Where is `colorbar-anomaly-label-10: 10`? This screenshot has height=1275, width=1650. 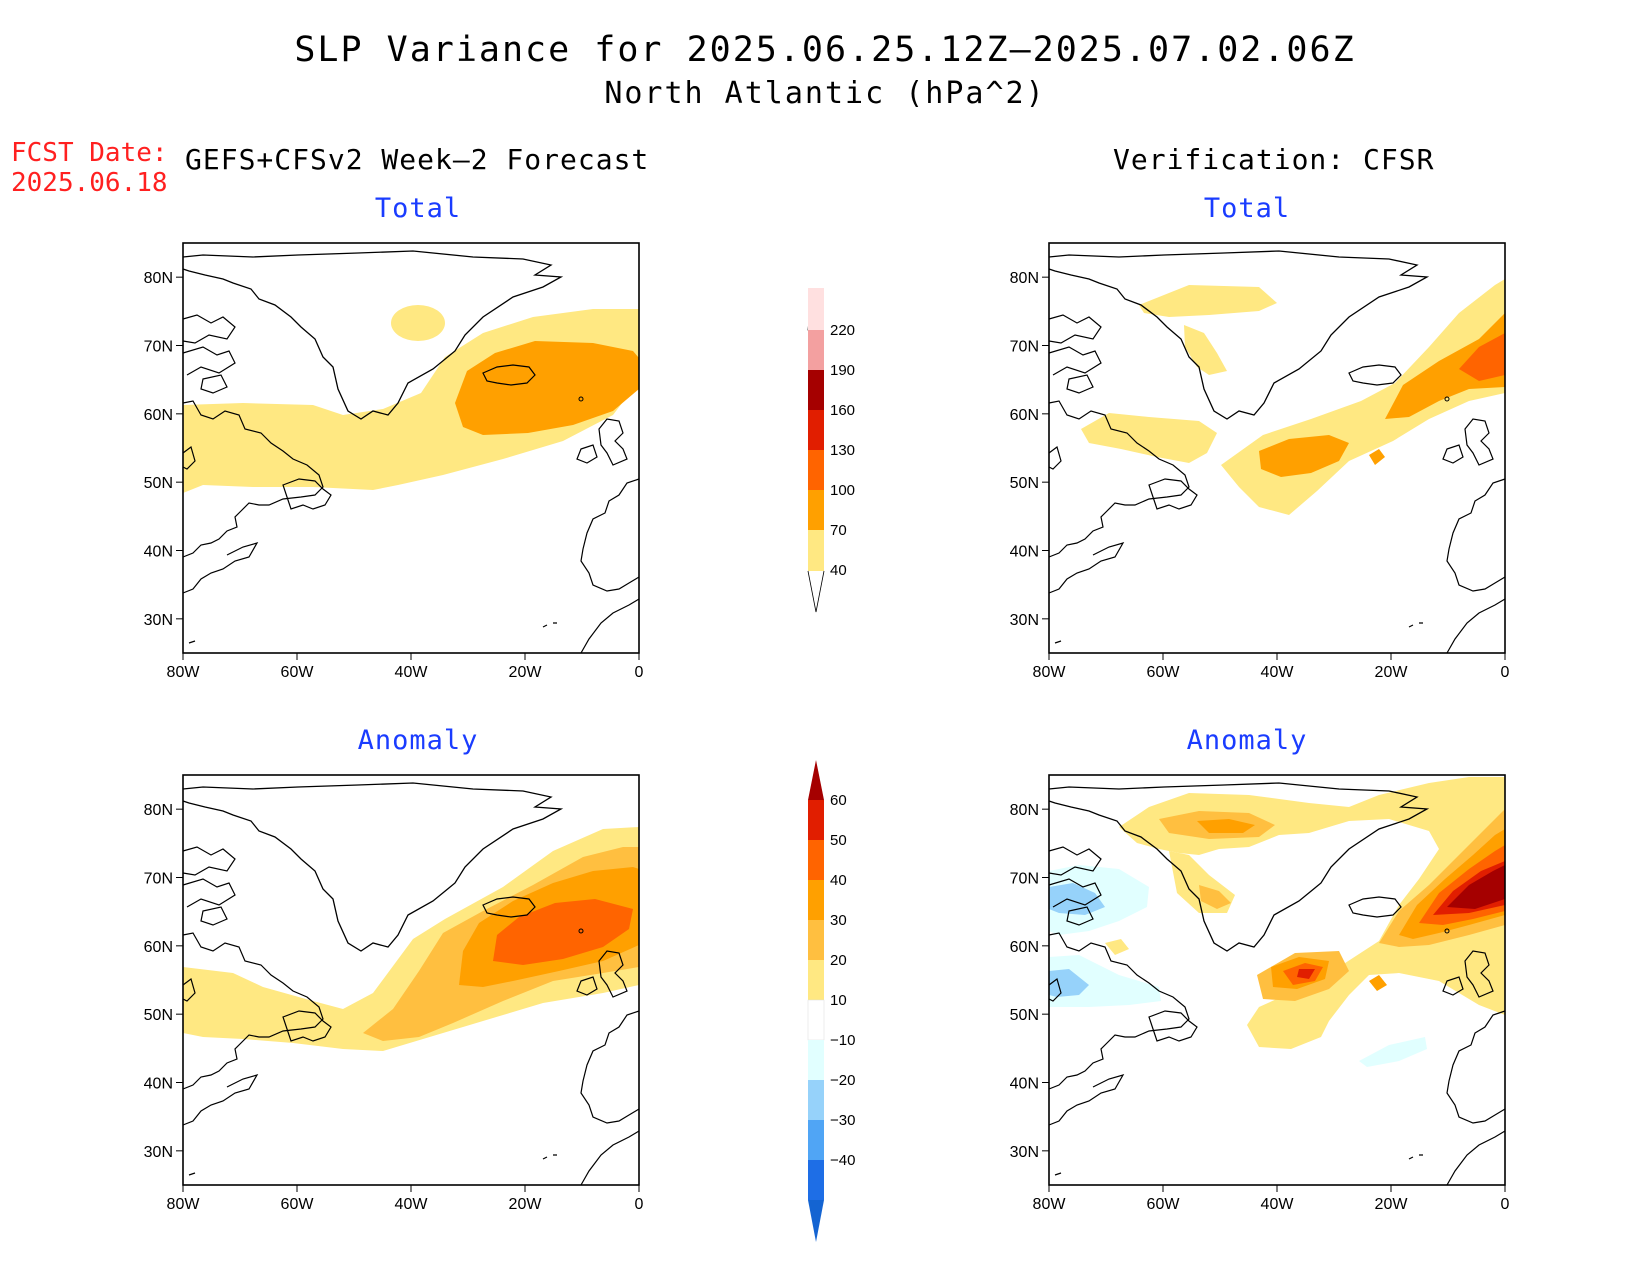
colorbar-anomaly-label-10: 10 is located at coordinates (838, 1000).